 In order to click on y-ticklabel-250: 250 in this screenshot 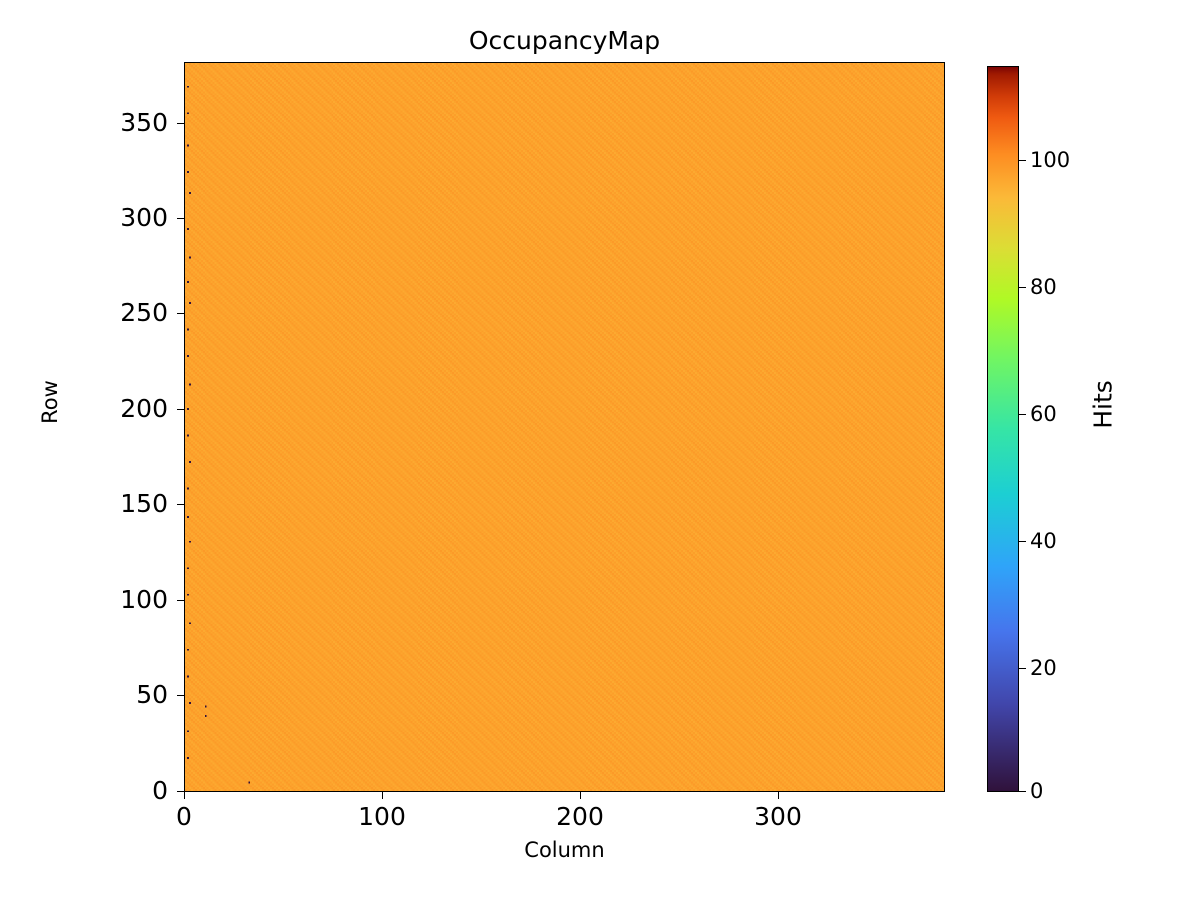, I will do `click(144, 312)`.